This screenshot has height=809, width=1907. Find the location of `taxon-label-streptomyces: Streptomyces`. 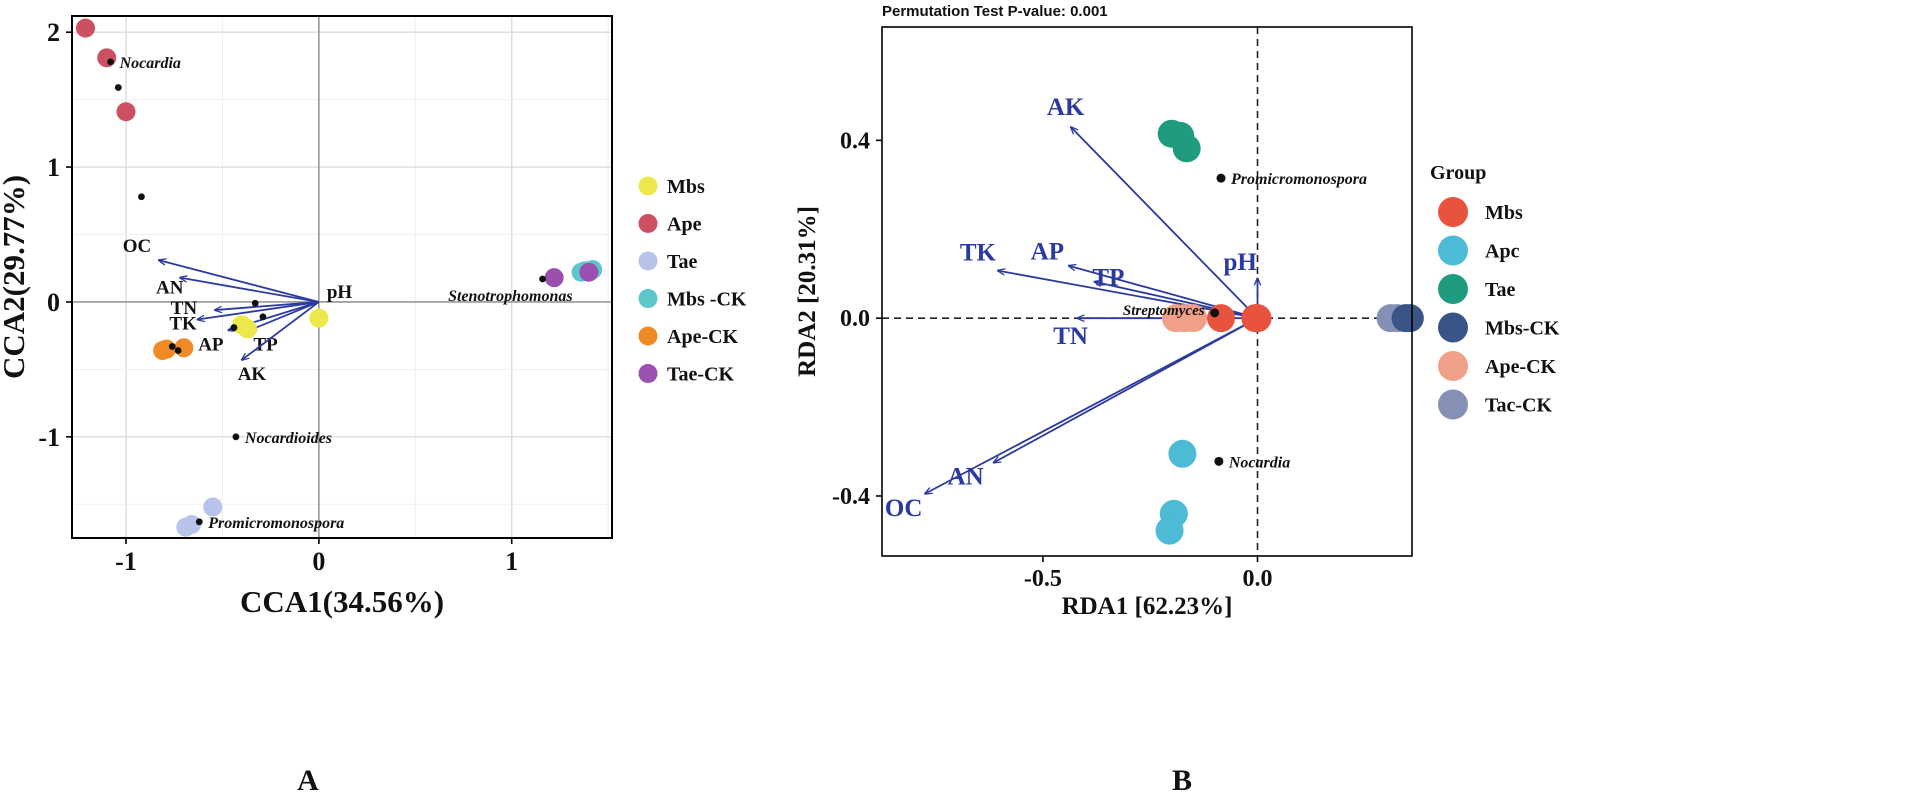

taxon-label-streptomyces: Streptomyces is located at coordinates (1164, 311).